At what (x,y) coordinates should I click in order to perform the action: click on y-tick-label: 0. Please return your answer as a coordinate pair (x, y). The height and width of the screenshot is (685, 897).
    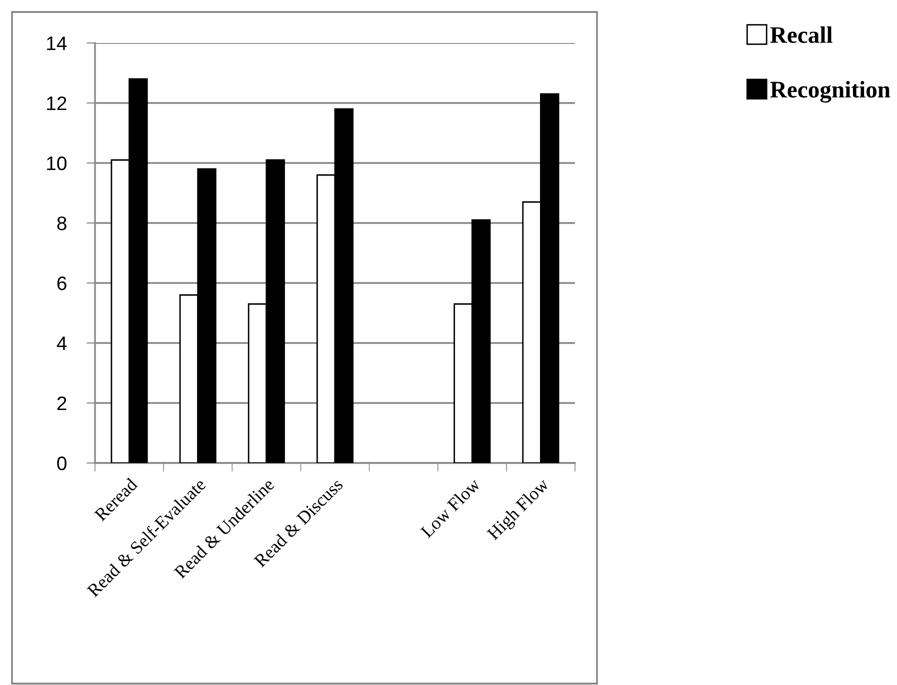
    Looking at the image, I should click on (61, 463).